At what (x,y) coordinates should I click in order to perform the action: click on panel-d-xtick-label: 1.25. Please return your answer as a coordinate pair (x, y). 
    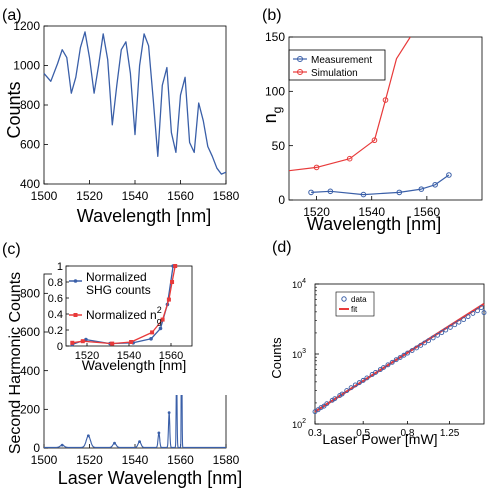
    Looking at the image, I should click on (450, 433).